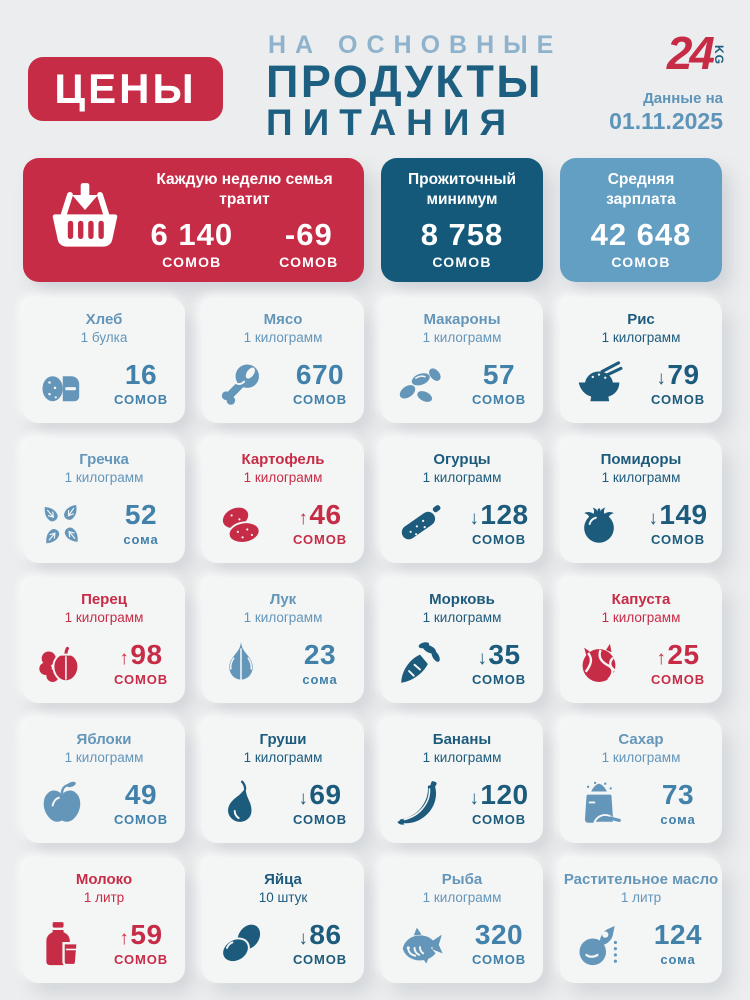 This screenshot has width=750, height=1000. Describe the element at coordinates (641, 739) in the screenshot. I see `product-name: Сахар` at that location.